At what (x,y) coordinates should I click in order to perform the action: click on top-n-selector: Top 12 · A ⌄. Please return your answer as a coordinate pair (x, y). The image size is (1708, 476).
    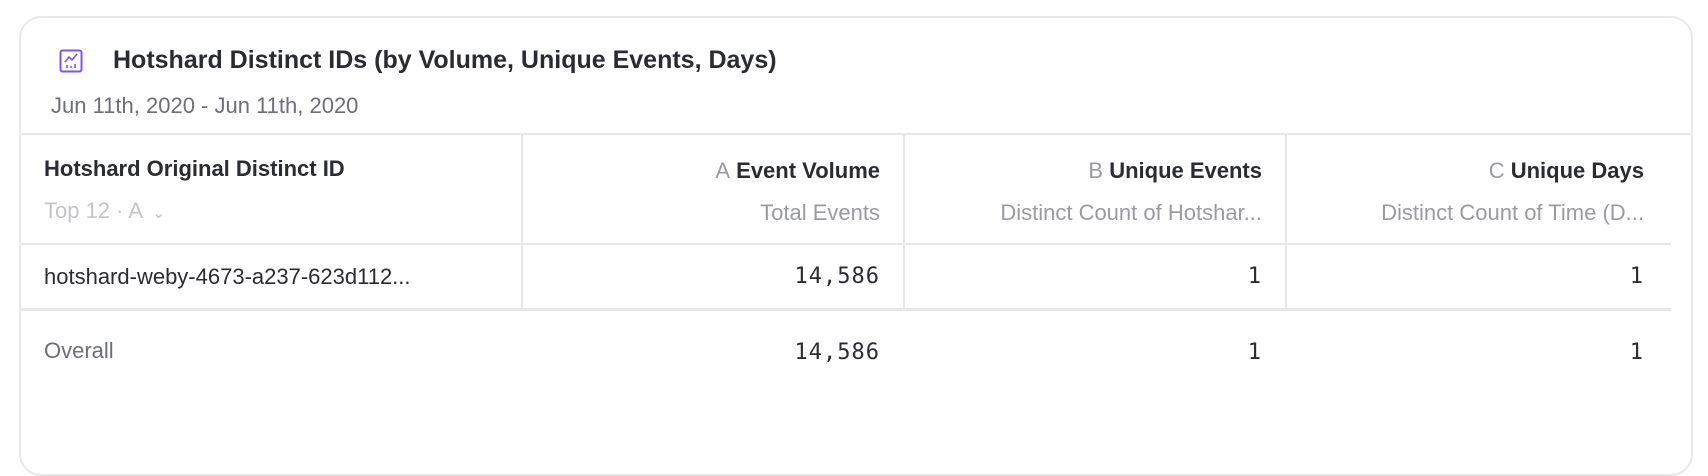
    Looking at the image, I should click on (104, 211).